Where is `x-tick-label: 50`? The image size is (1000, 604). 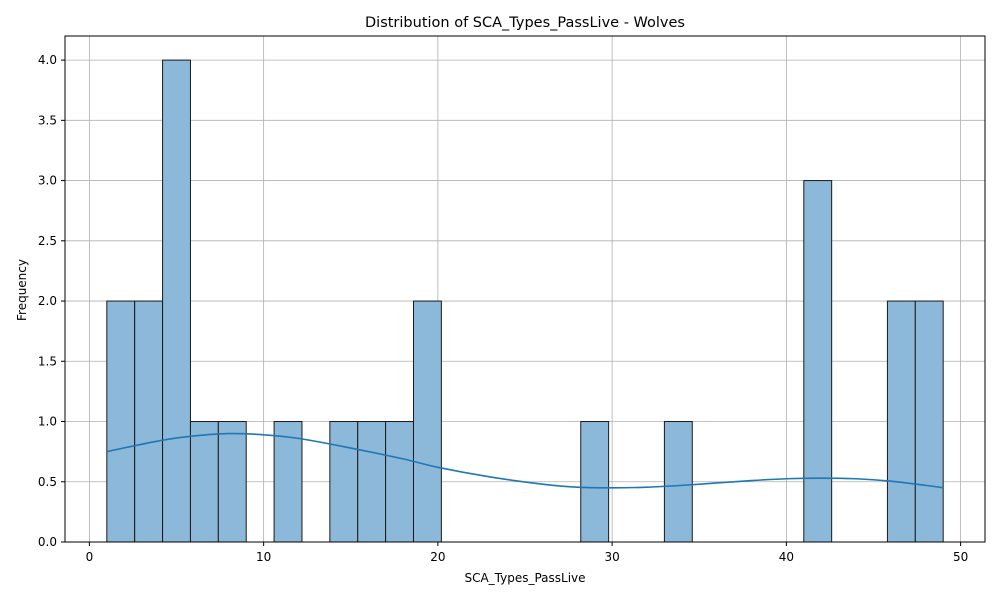 x-tick-label: 50 is located at coordinates (960, 557).